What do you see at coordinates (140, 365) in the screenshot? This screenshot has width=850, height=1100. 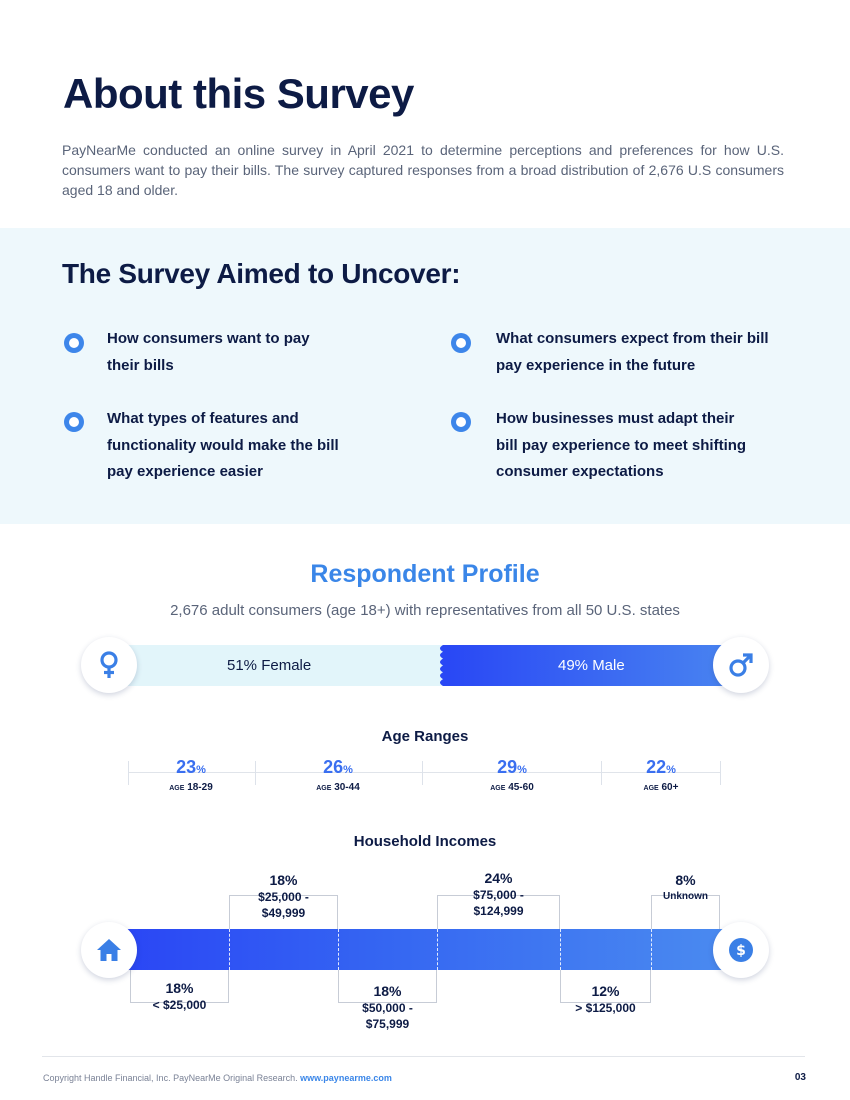 I see `aim-line: their bills` at bounding box center [140, 365].